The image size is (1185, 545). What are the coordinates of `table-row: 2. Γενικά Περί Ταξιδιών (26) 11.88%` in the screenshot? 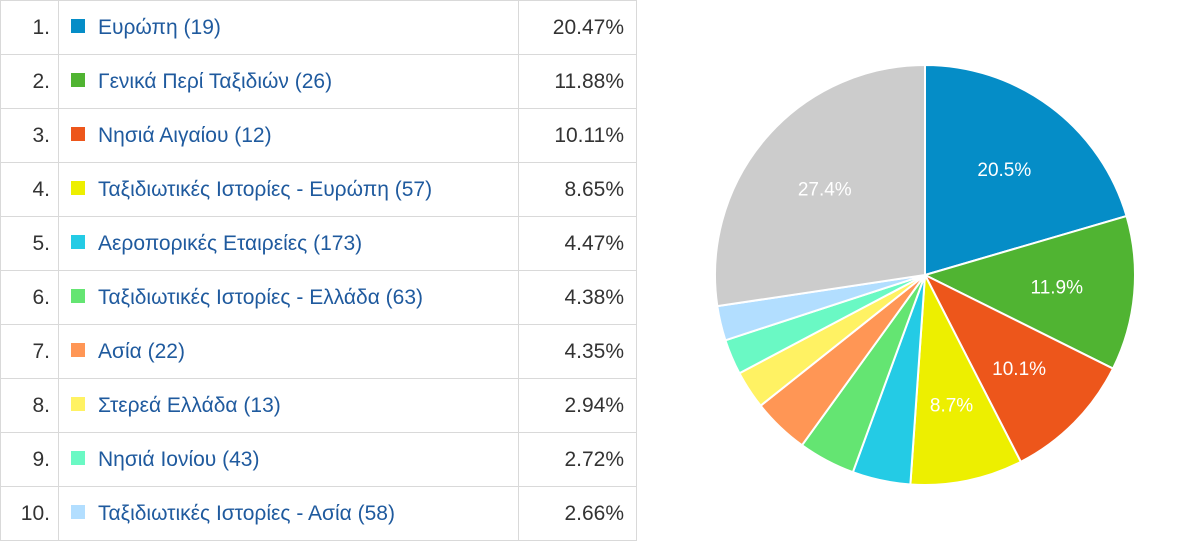 It's located at (318, 81).